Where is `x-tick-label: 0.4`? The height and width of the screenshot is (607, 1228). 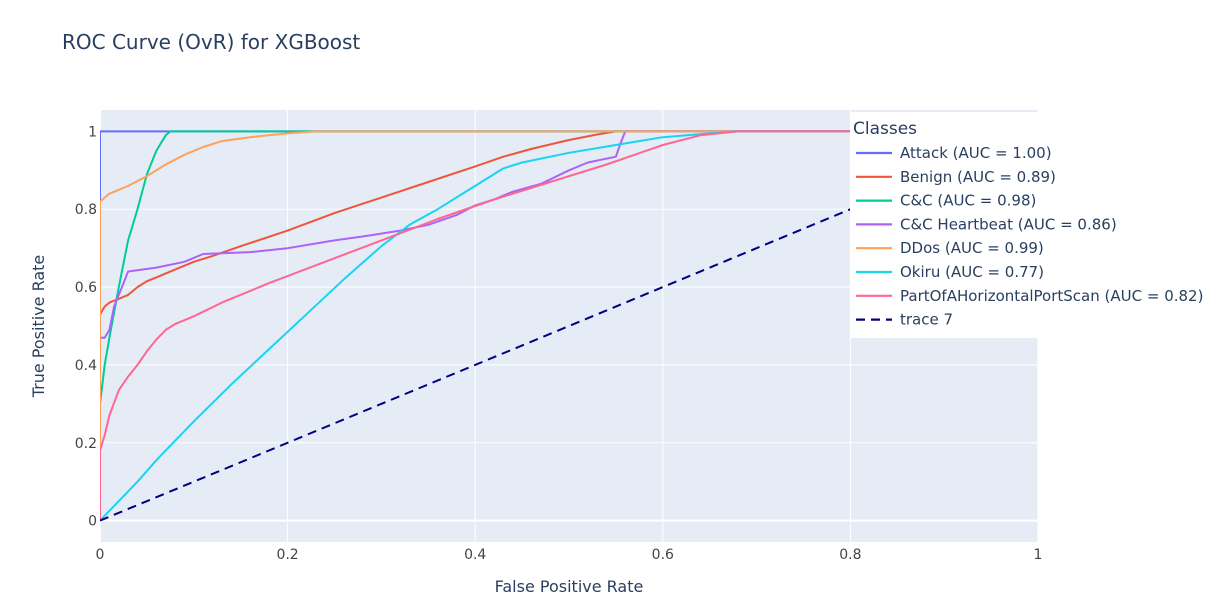 x-tick-label: 0.4 is located at coordinates (475, 555).